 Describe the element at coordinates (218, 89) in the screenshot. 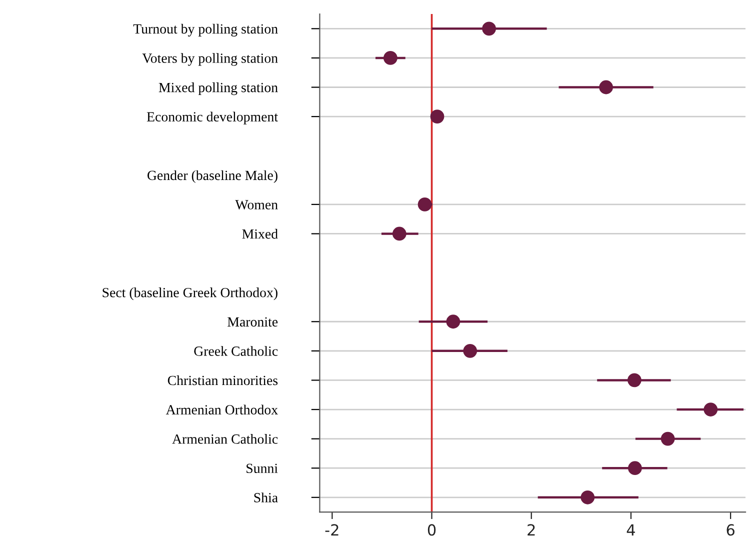

I see `y-tick-label: Mixed polling station` at that location.